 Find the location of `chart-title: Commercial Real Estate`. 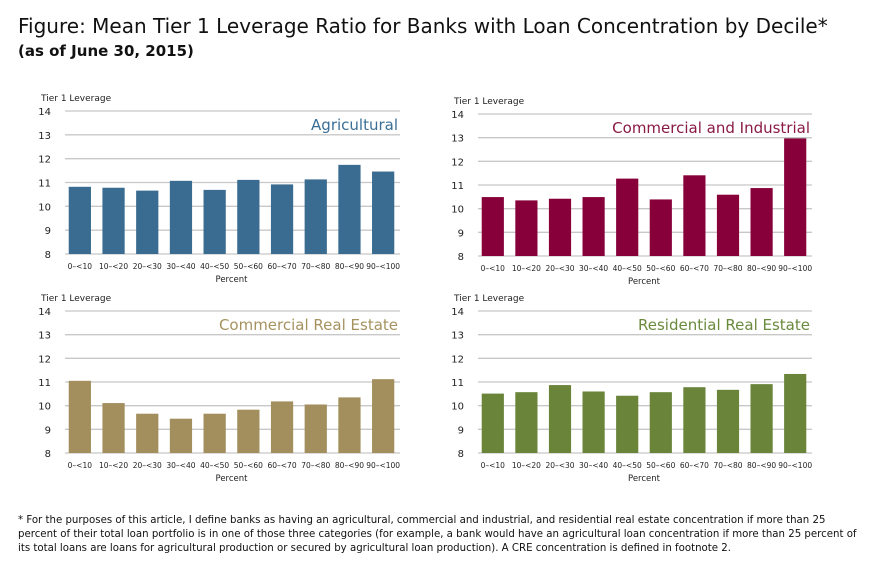

chart-title: Commercial Real Estate is located at coordinates (308, 325).